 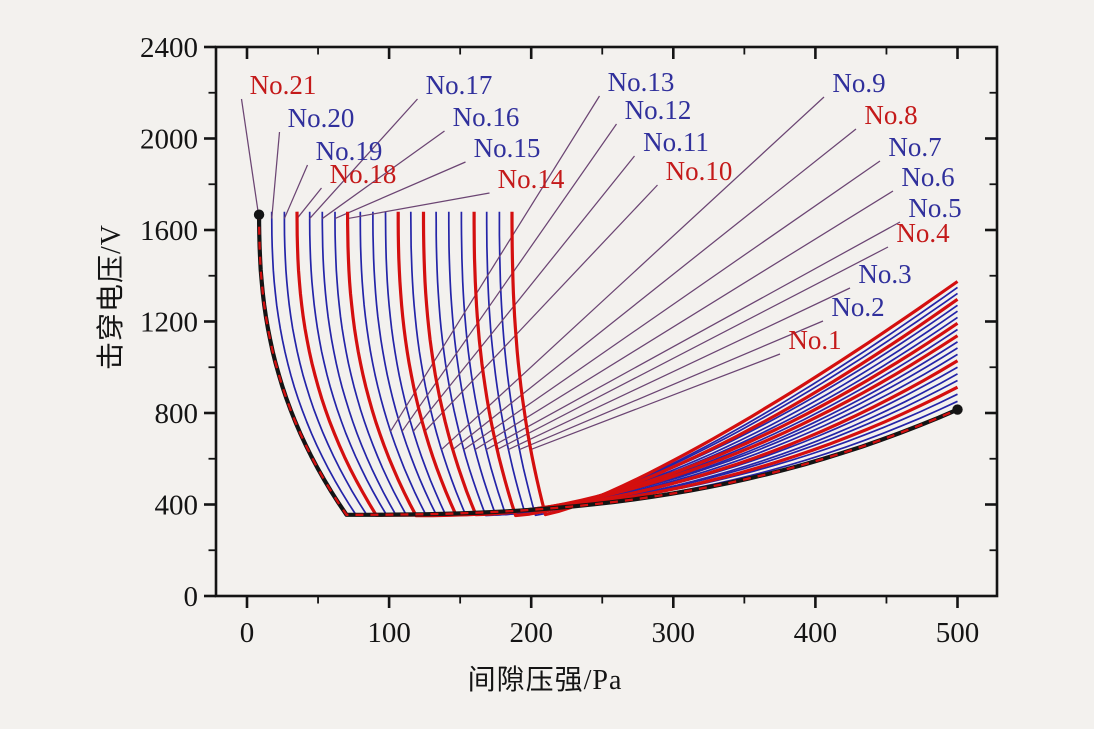 I want to click on y-tick-label: 1200, so click(x=169, y=323).